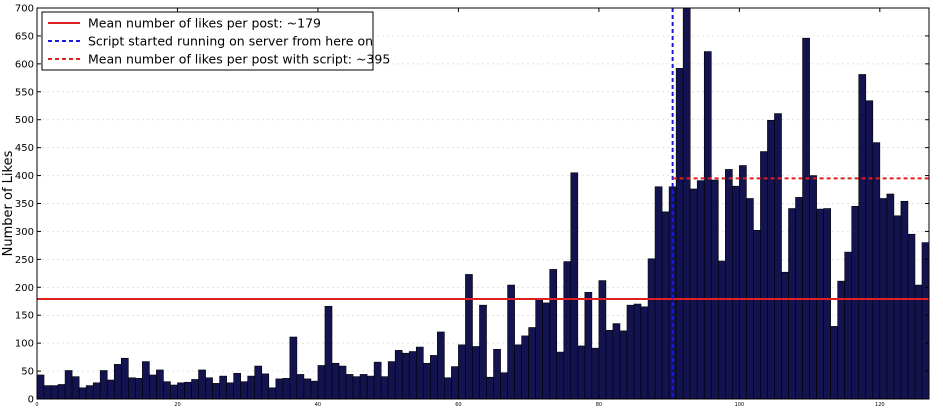  I want to click on y-tick-label: 200, so click(24, 288).